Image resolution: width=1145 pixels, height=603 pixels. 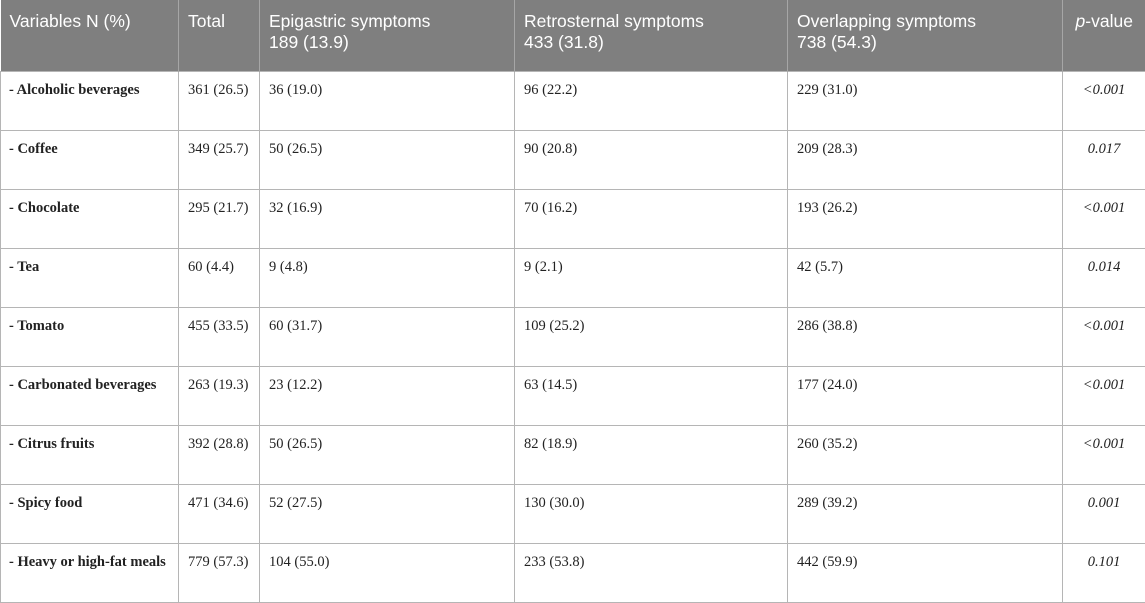 What do you see at coordinates (387, 395) in the screenshot?
I see `cell-epigastric: 23 (12.2)` at bounding box center [387, 395].